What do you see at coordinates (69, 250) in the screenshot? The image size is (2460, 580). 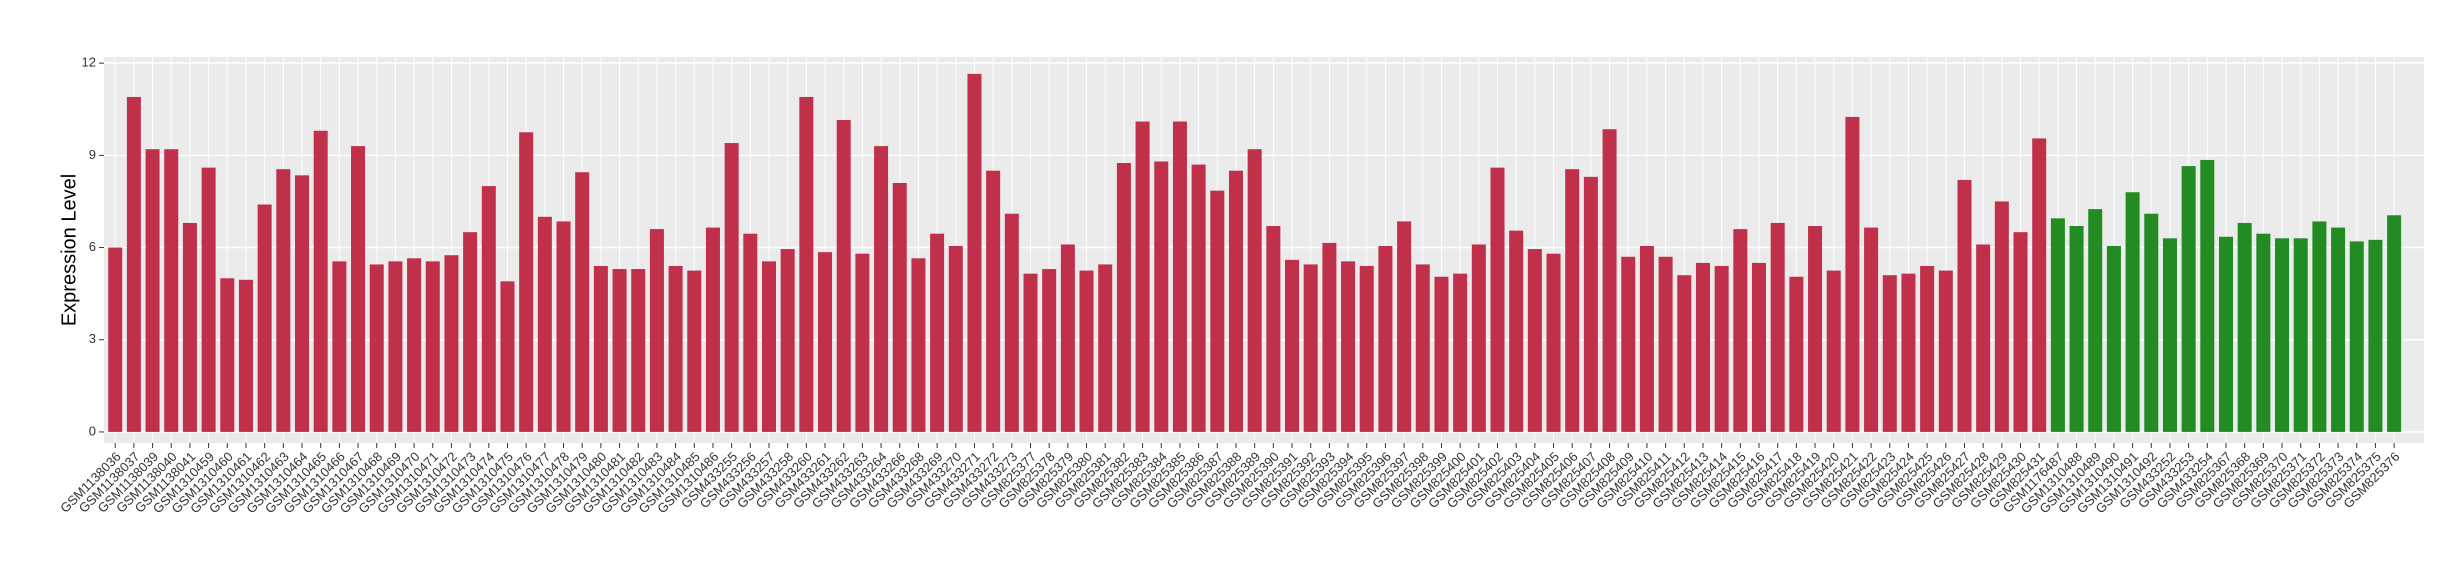 I see `y-axis-title: Expression Level` at bounding box center [69, 250].